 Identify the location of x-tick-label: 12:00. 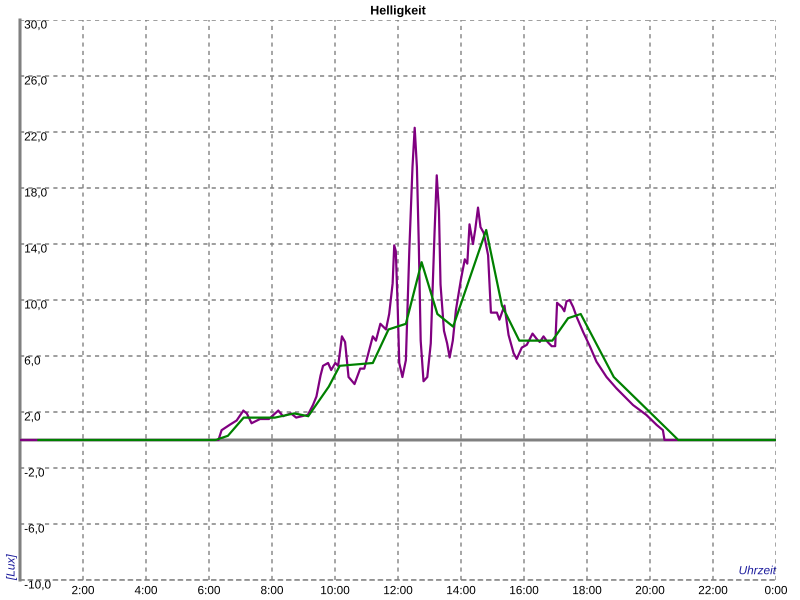
(398, 590).